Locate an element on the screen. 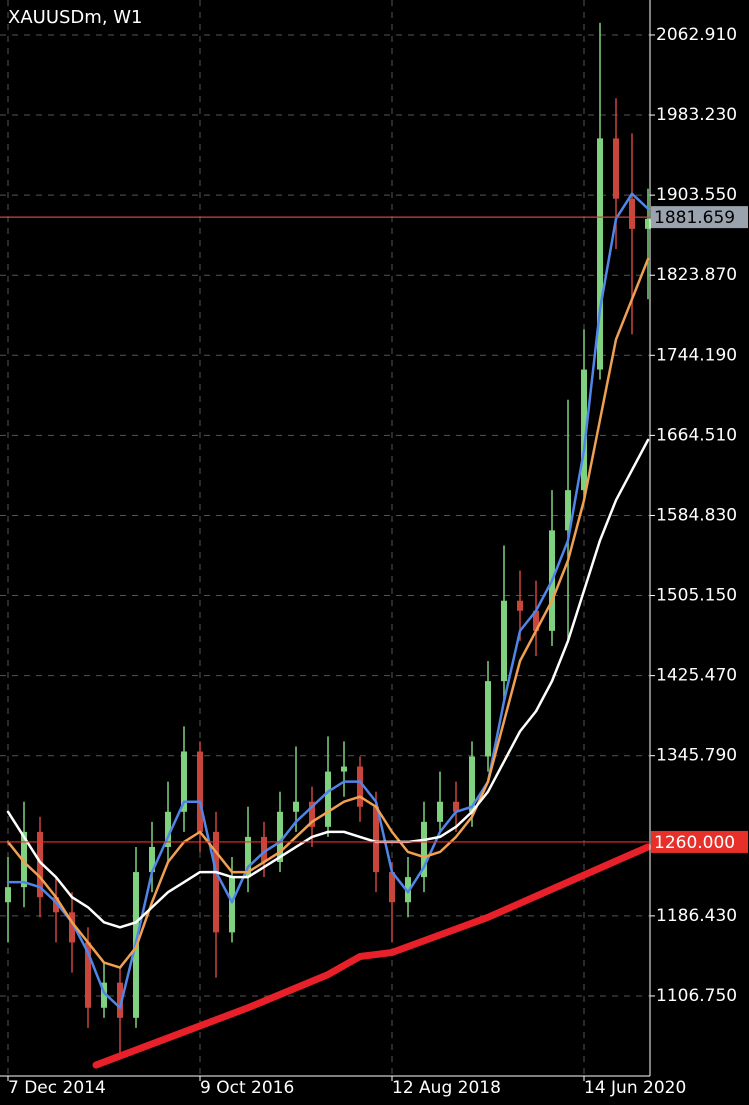  y-tick-label: 1425.470 is located at coordinates (696, 676).